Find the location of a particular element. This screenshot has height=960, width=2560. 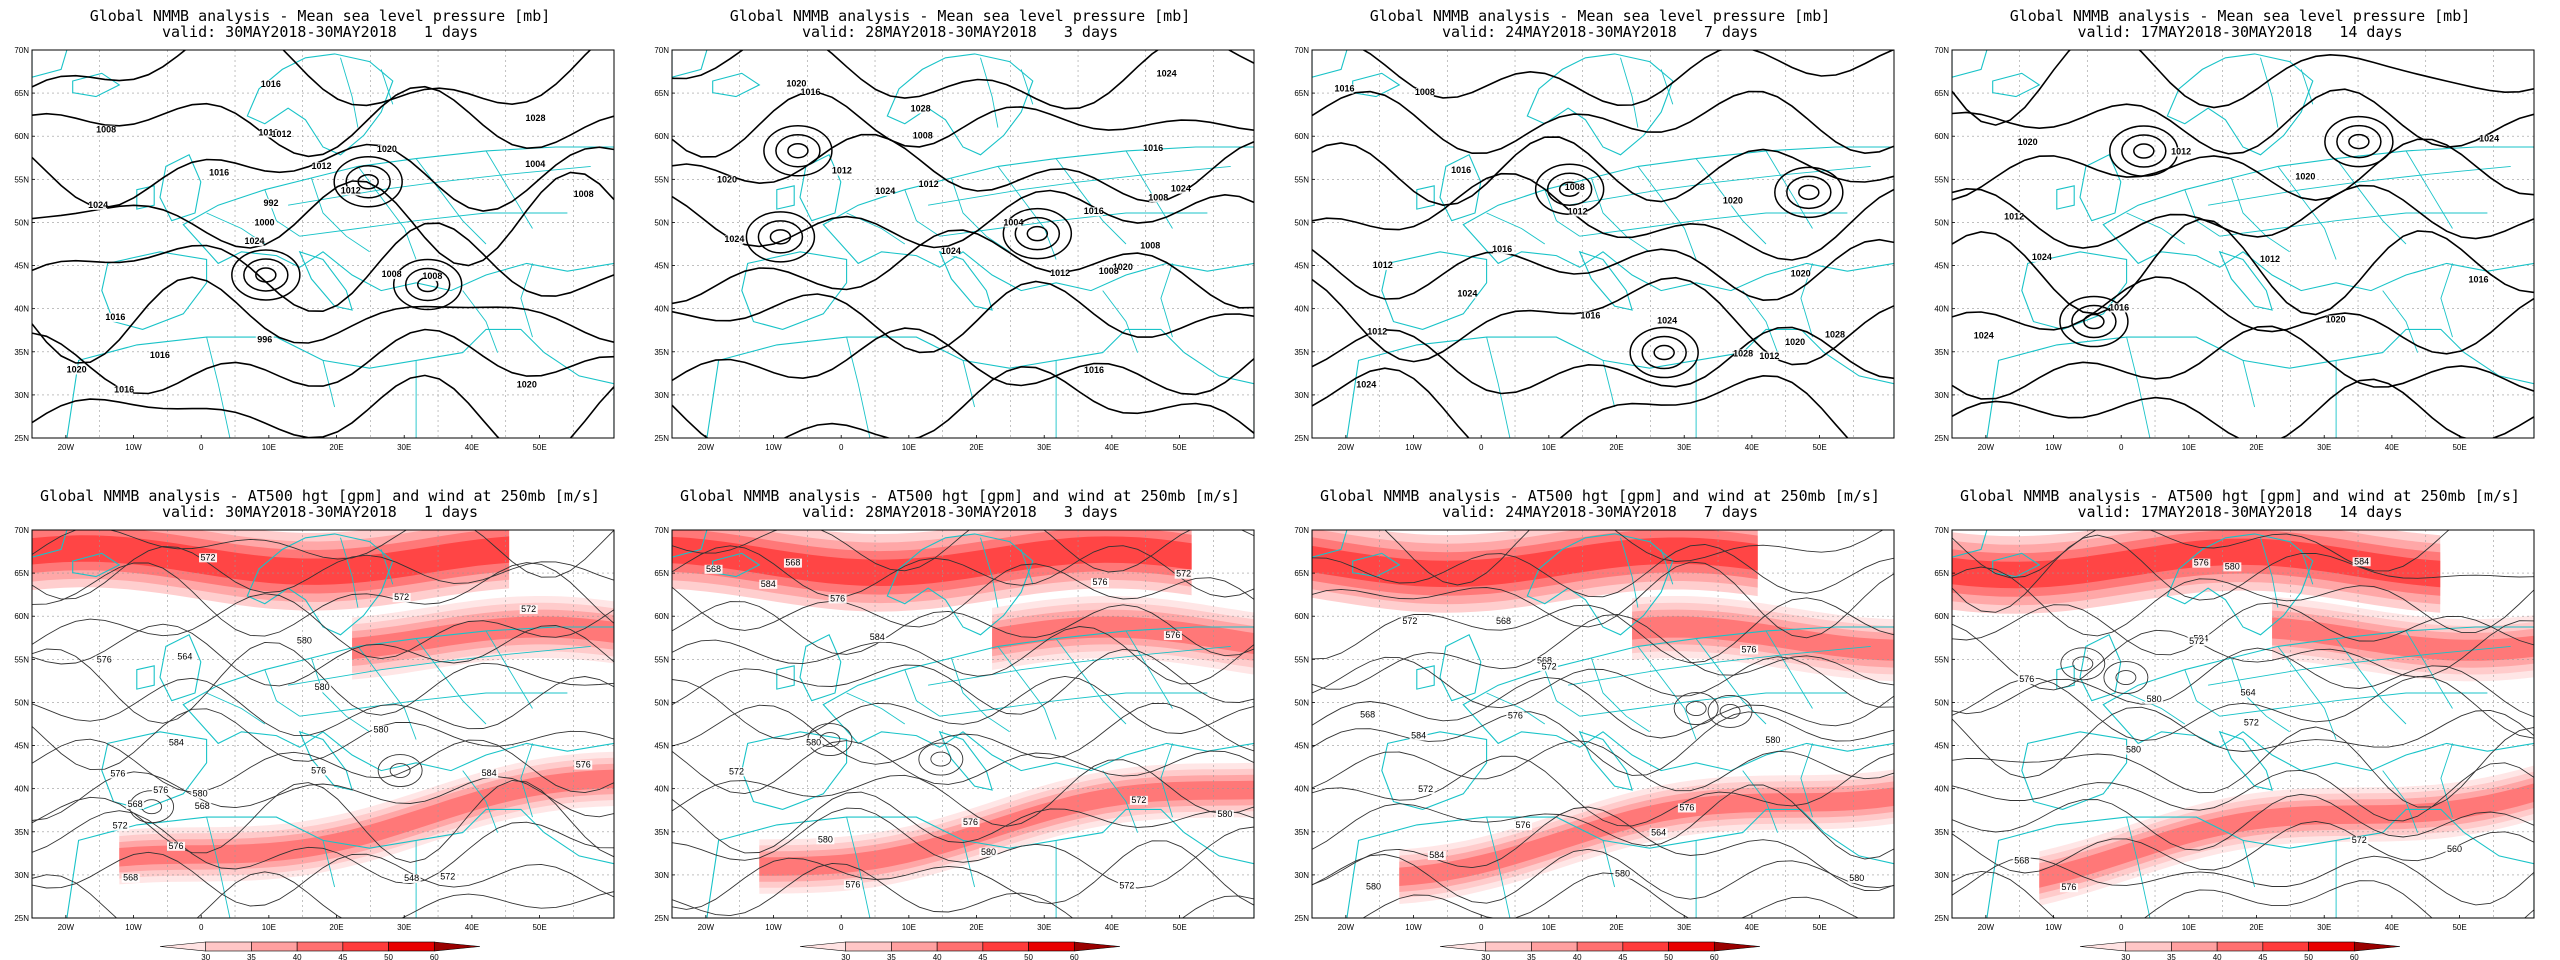

lon-tick-label: 10W is located at coordinates (1413, 927).